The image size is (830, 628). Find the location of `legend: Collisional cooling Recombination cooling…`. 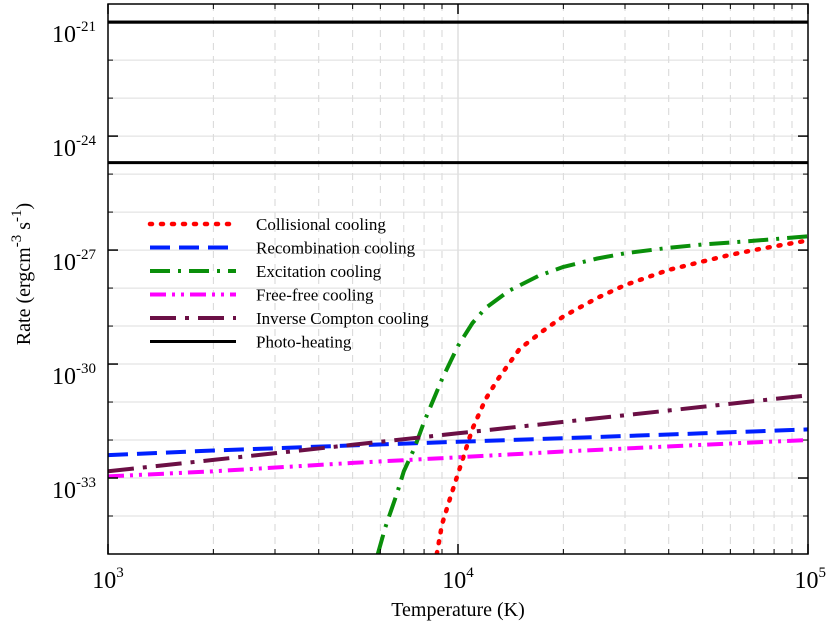

legend: Collisional cooling Recombination cooling… is located at coordinates (288, 283).